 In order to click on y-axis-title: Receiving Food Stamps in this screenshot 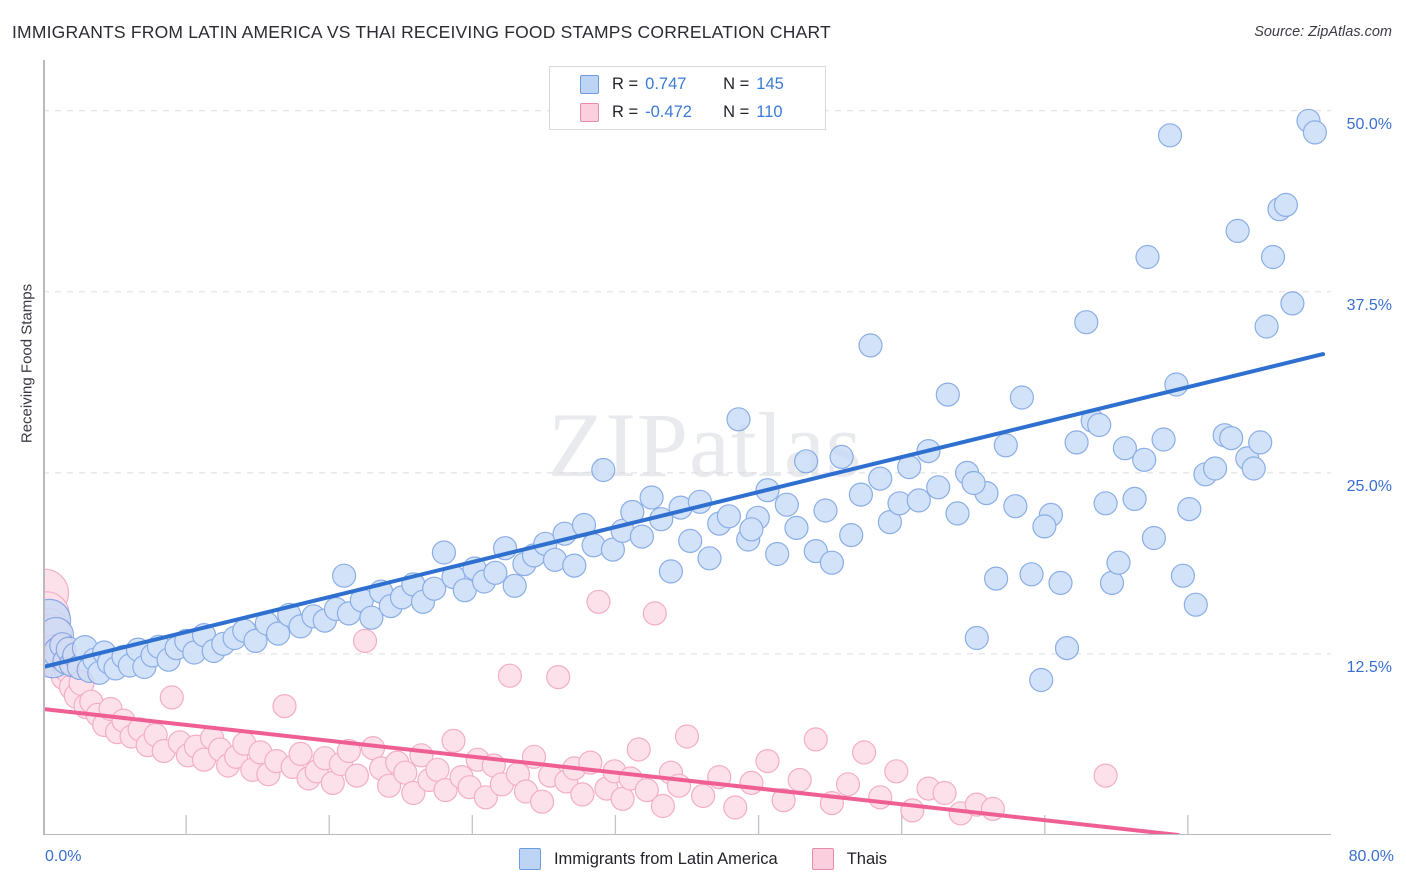, I will do `click(27, 363)`.